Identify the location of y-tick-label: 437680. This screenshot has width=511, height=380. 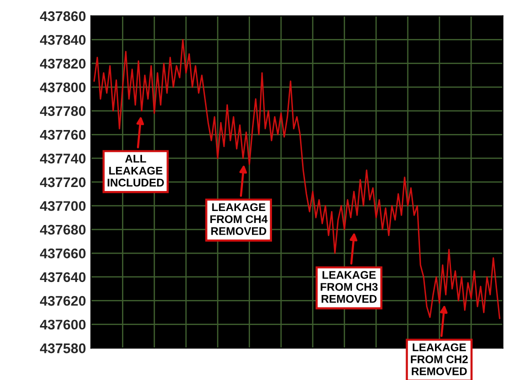
(63, 229).